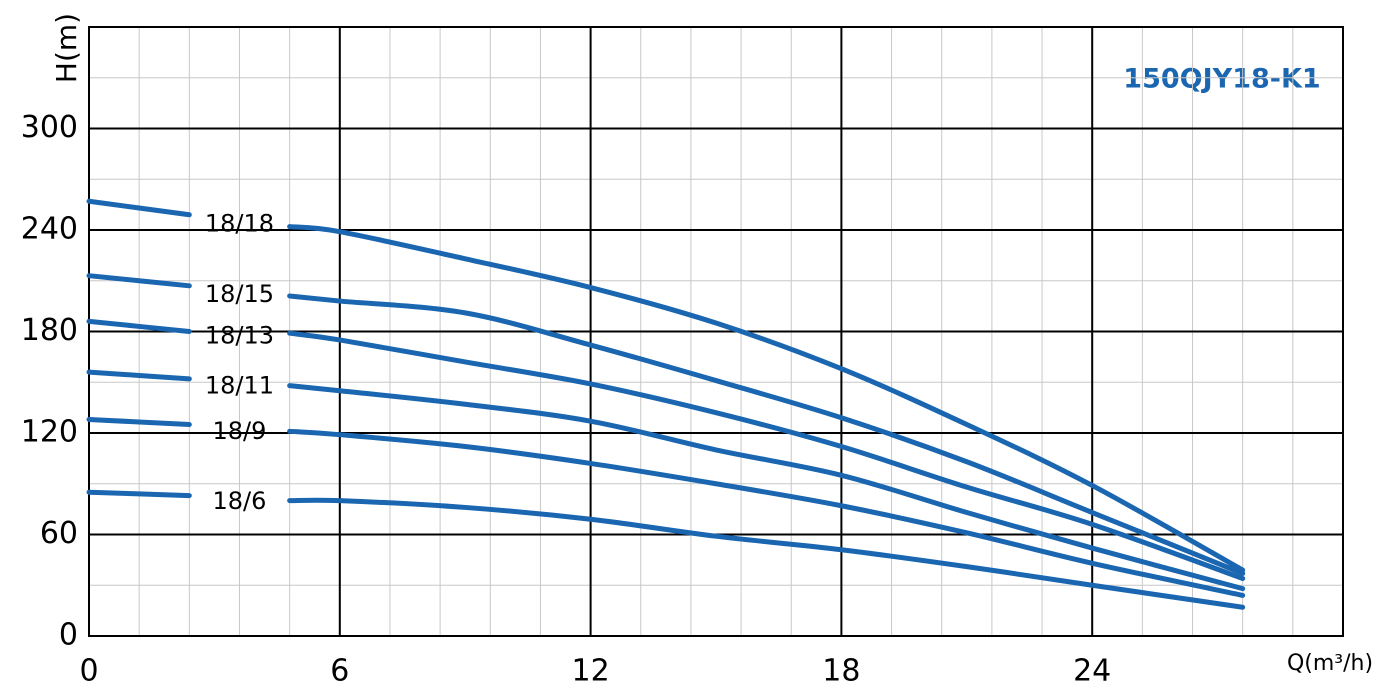 The width and height of the screenshot is (1400, 700). Describe the element at coordinates (66, 48) in the screenshot. I see `y-axis-title: H(m)` at that location.